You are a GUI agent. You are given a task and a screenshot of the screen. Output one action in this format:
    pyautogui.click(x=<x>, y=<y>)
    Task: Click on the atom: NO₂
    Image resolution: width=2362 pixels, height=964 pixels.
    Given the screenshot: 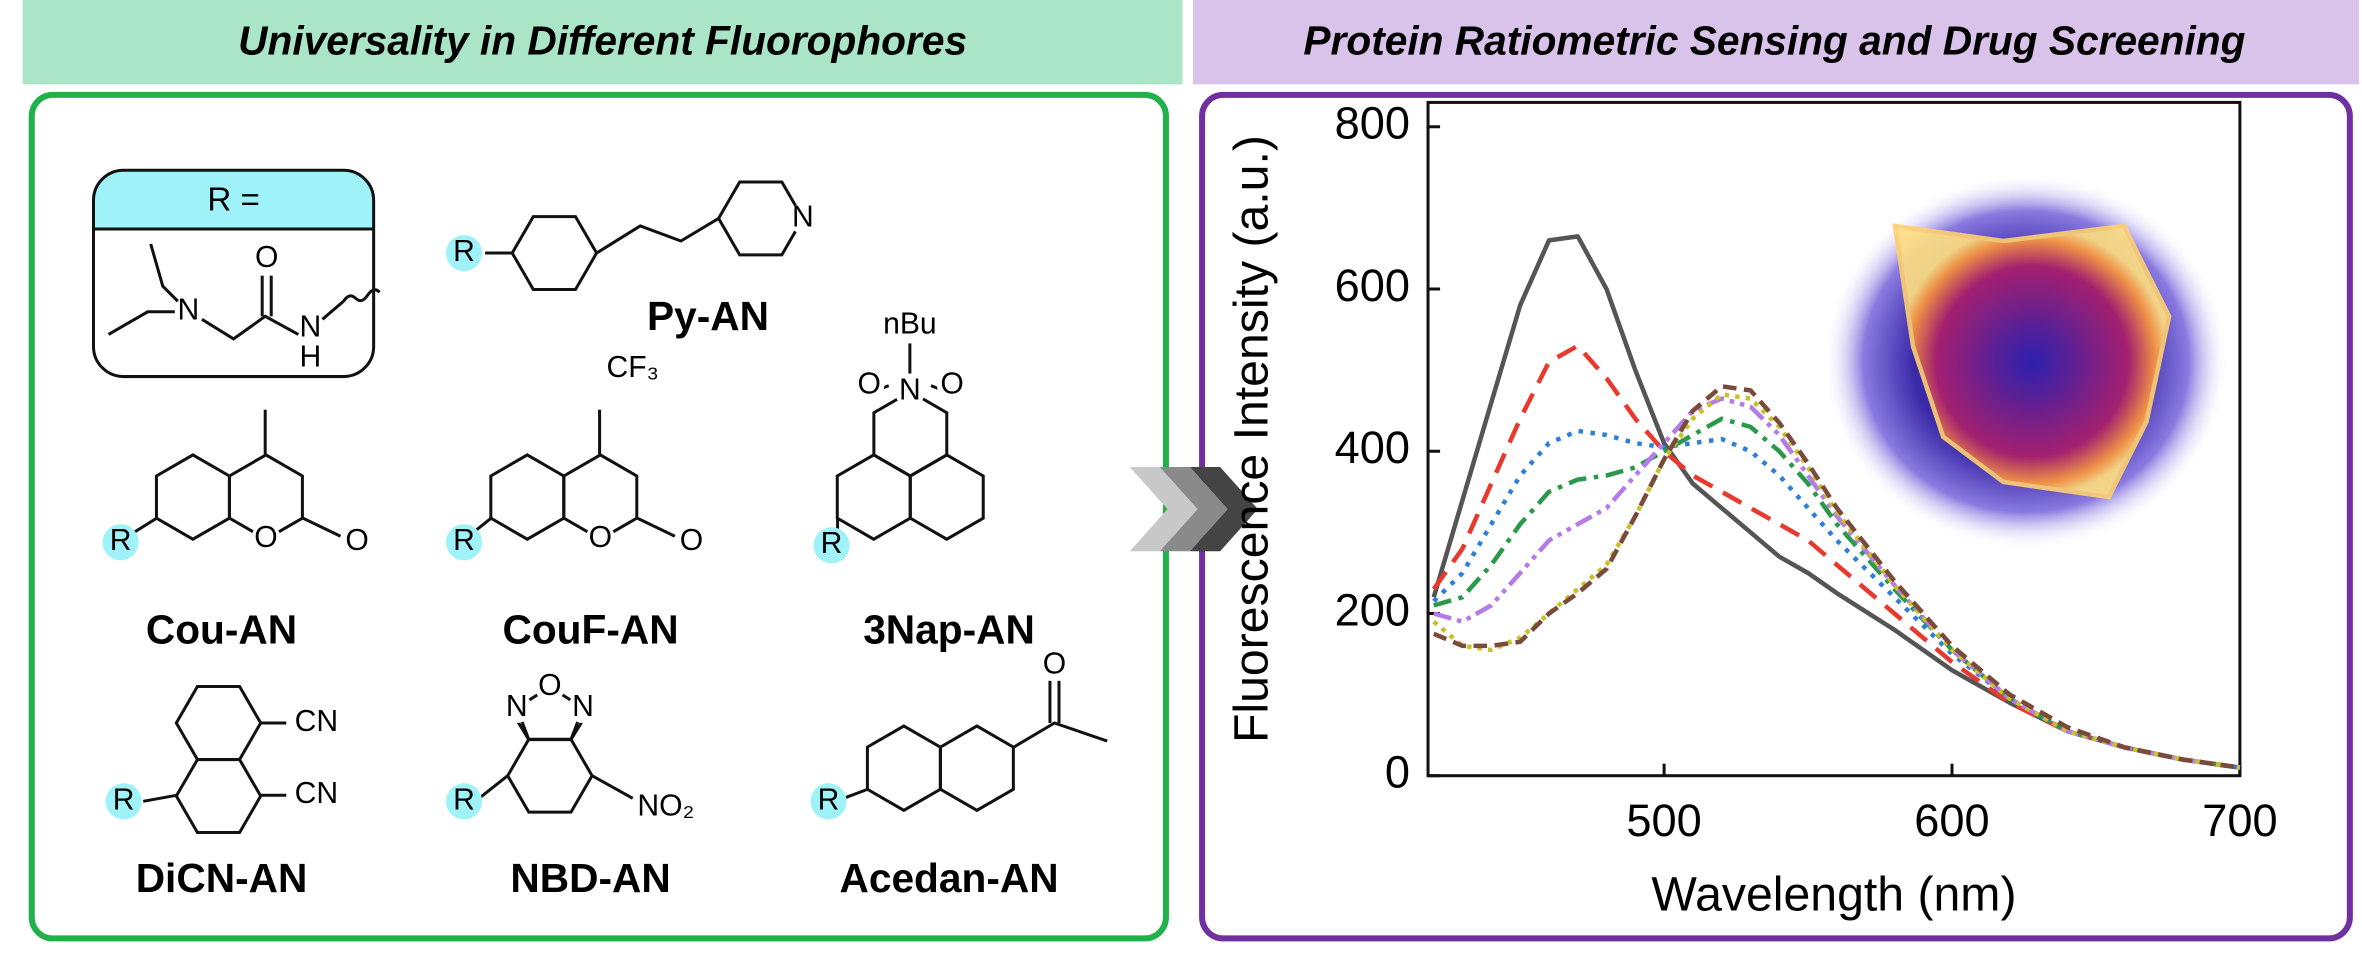 What is the action you would take?
    pyautogui.click(x=665, y=805)
    